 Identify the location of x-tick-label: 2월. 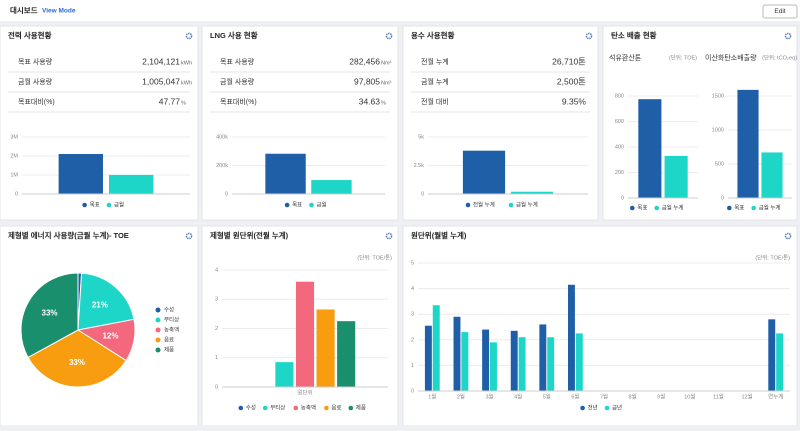
(461, 396).